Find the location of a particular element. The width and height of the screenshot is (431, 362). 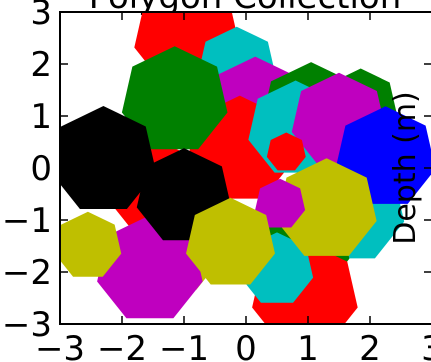

x-tick-label: 3 is located at coordinates (426, 345).